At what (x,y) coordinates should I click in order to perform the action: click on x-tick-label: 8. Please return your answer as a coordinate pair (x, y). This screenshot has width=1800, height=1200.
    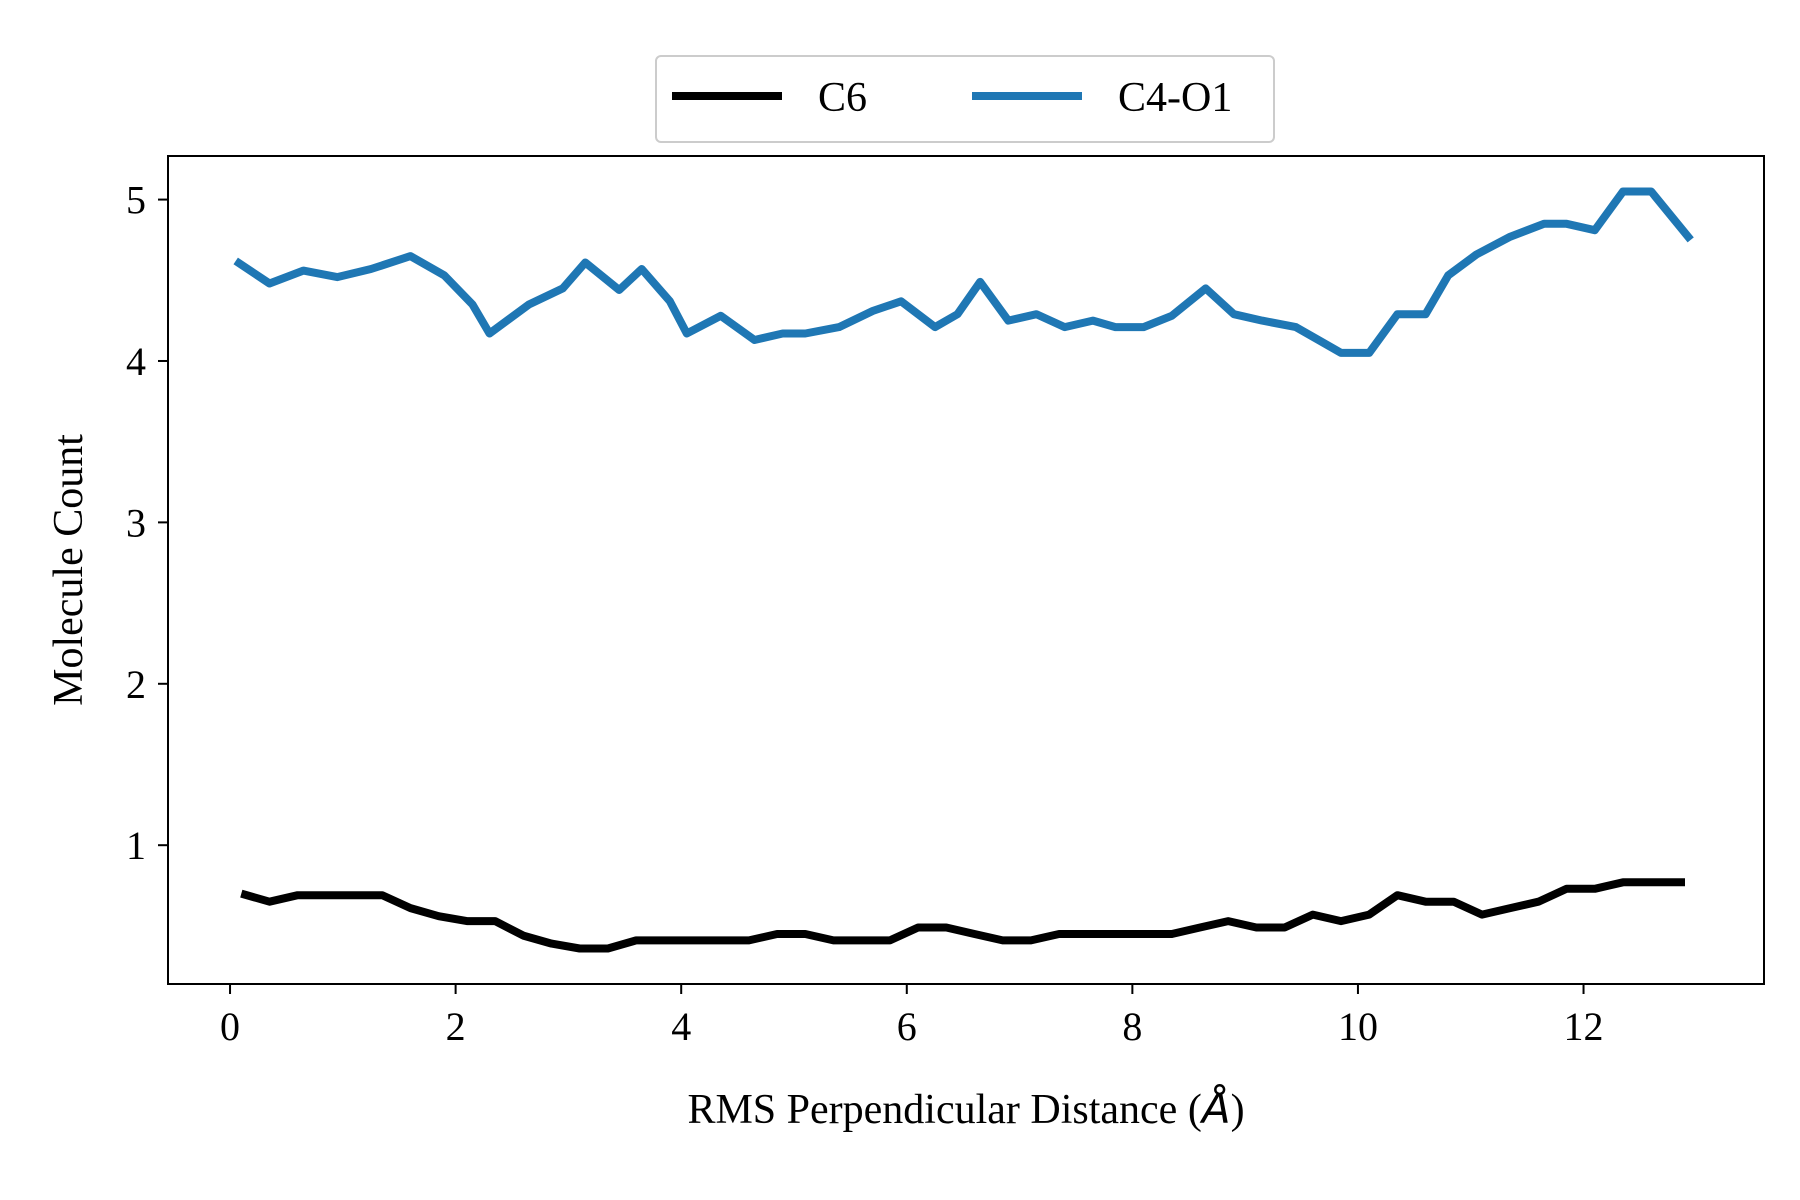
    Looking at the image, I should click on (1132, 1026).